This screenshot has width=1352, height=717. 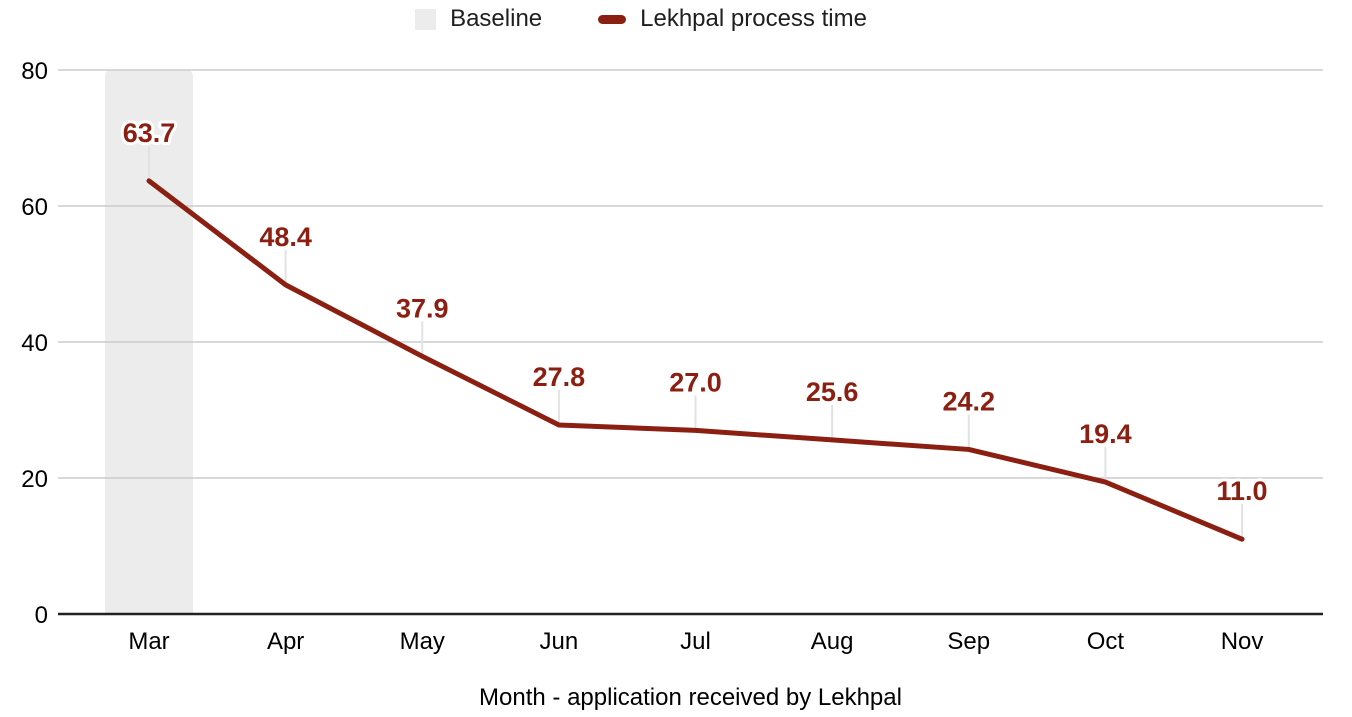 I want to click on y-tick-label: 60, so click(x=34, y=207).